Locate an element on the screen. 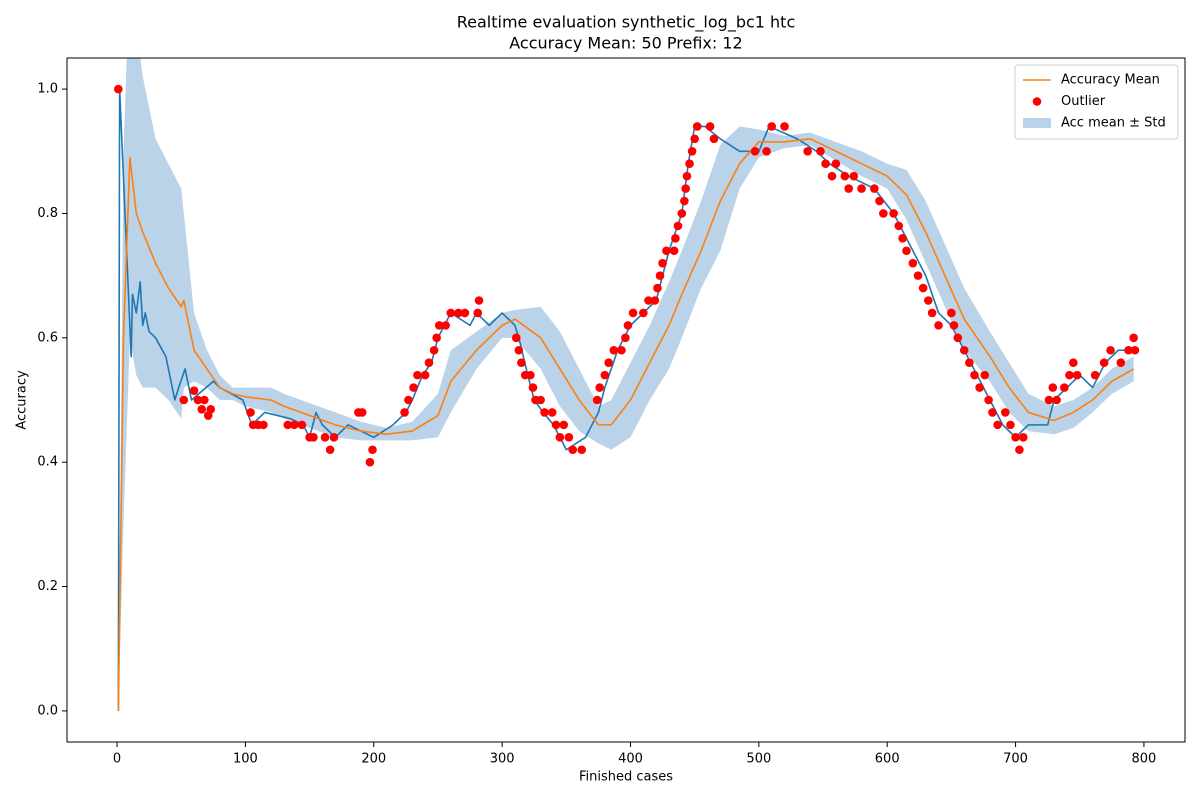  x-tick-label: 300 is located at coordinates (502, 759).